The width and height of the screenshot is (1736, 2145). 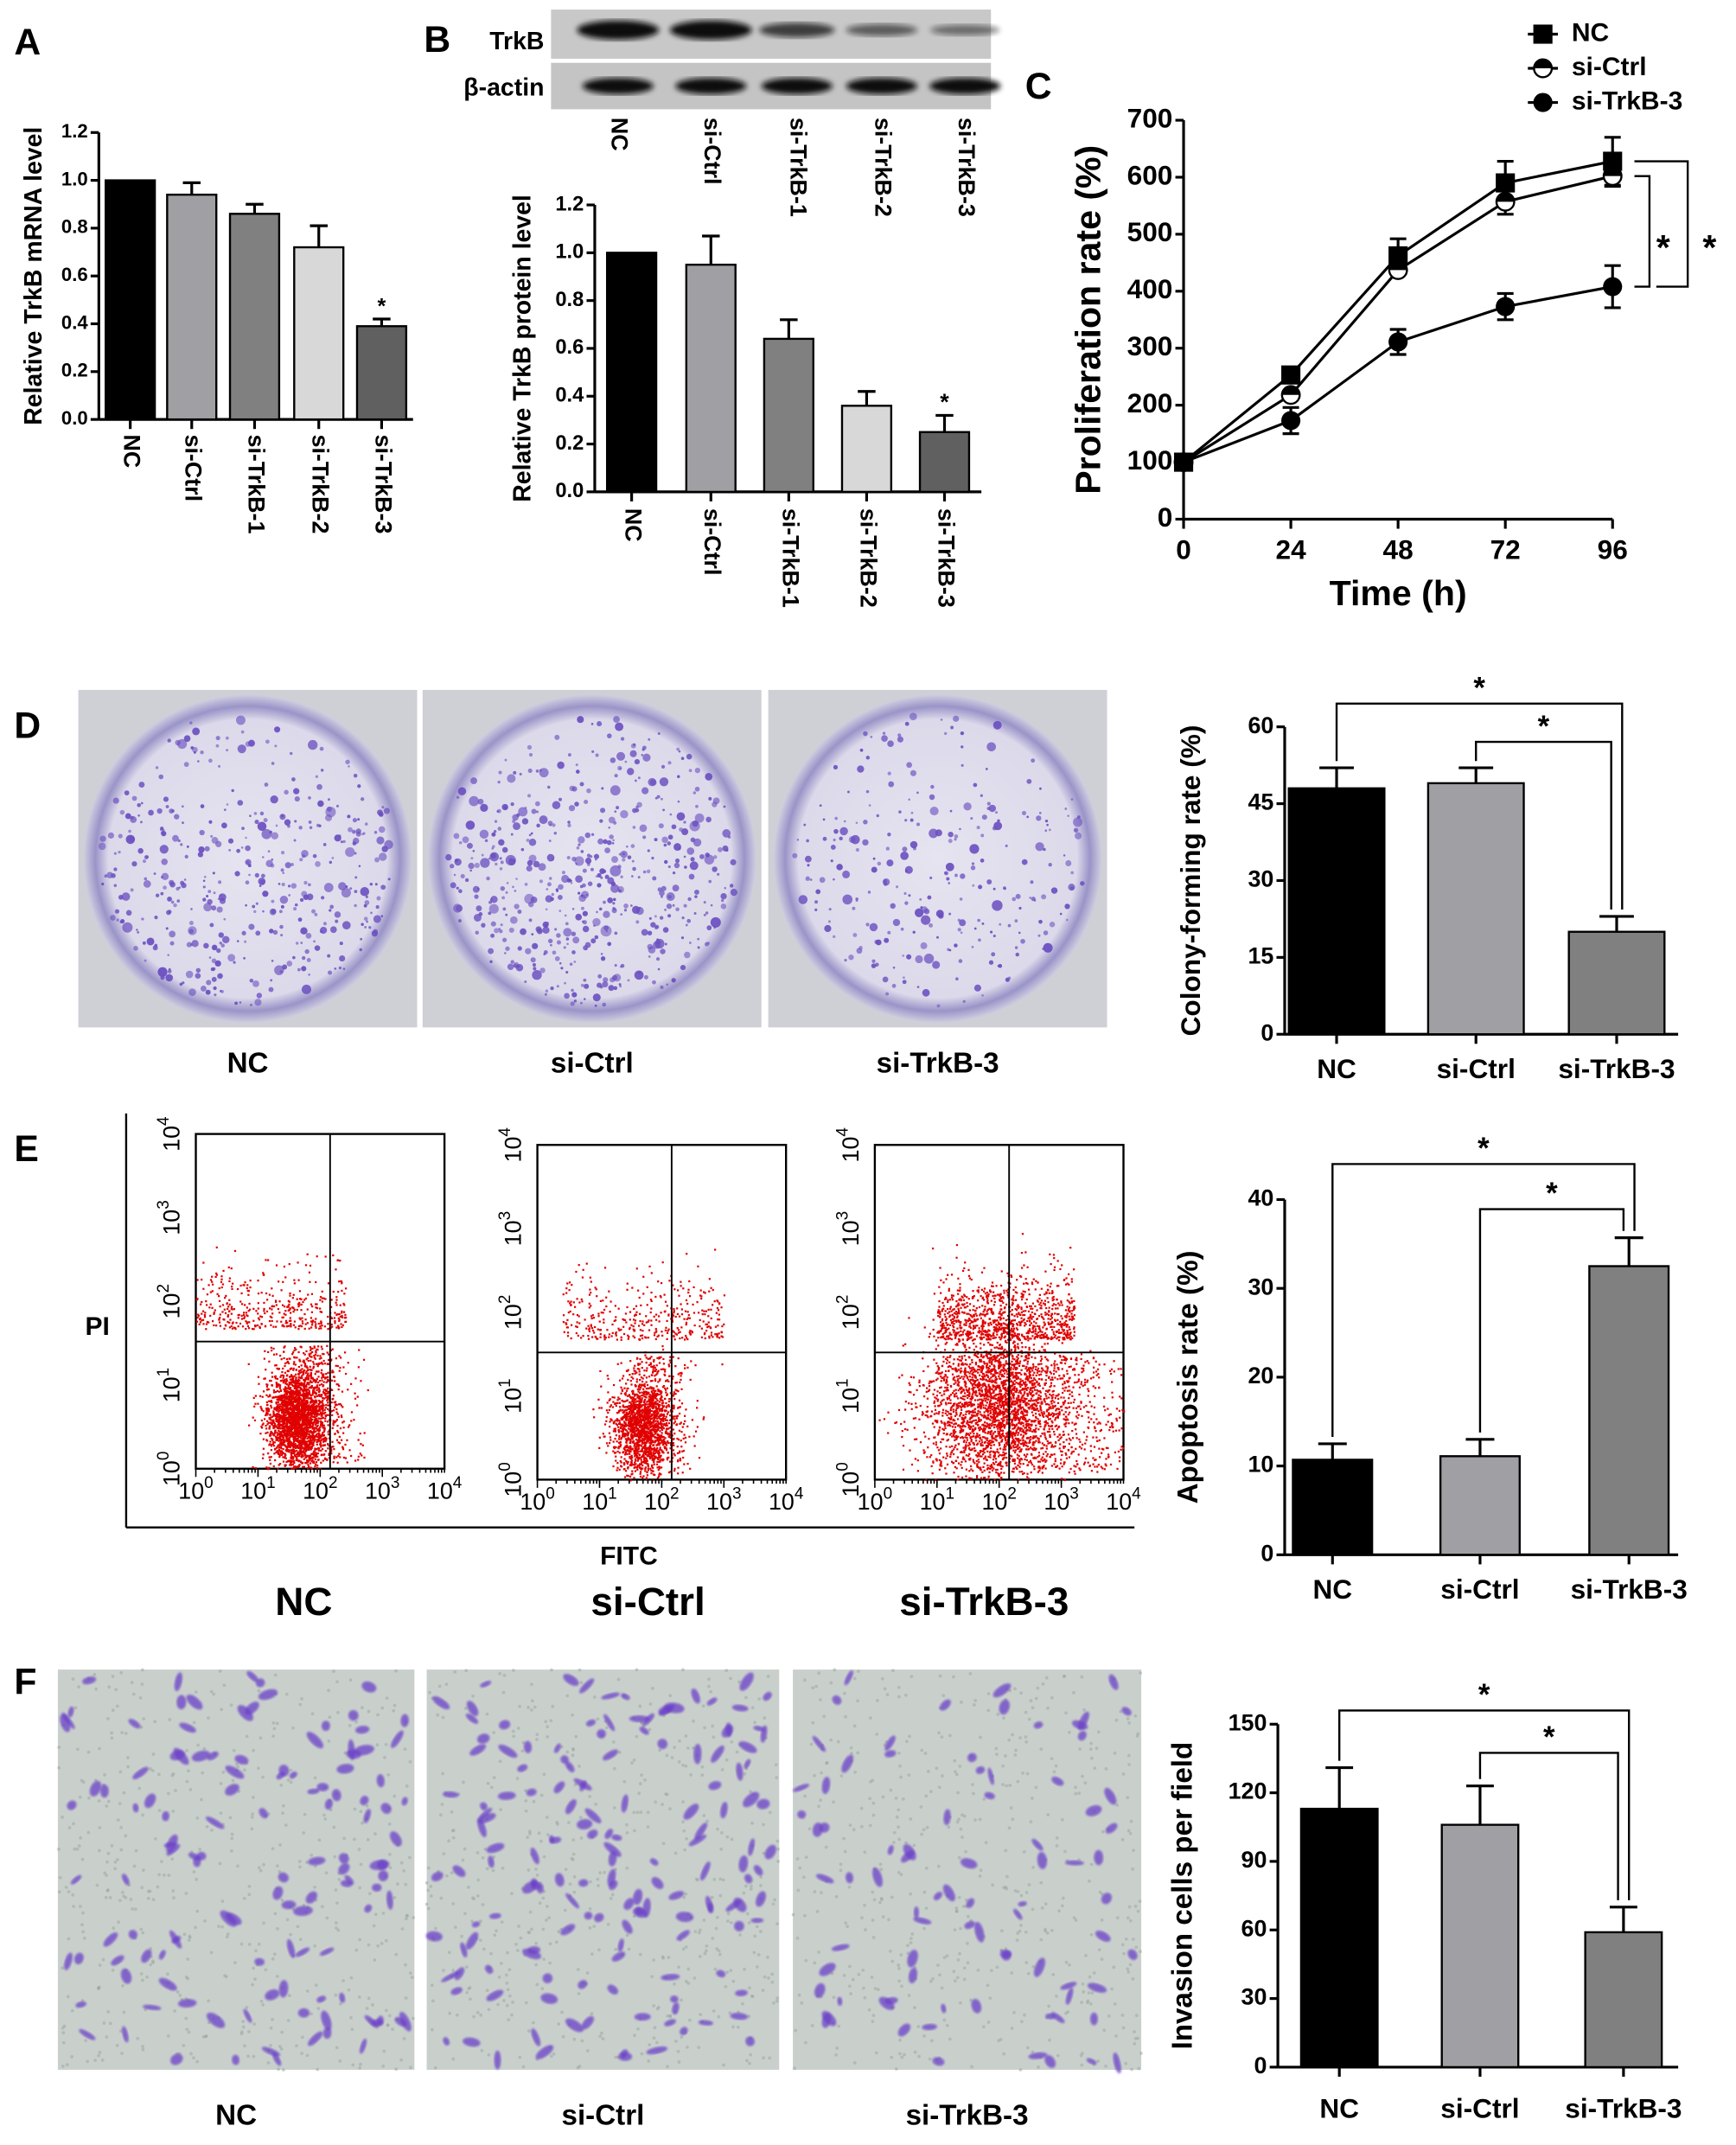 What do you see at coordinates (503, 88) in the screenshot?
I see `blot-row-label-actin: β-actin` at bounding box center [503, 88].